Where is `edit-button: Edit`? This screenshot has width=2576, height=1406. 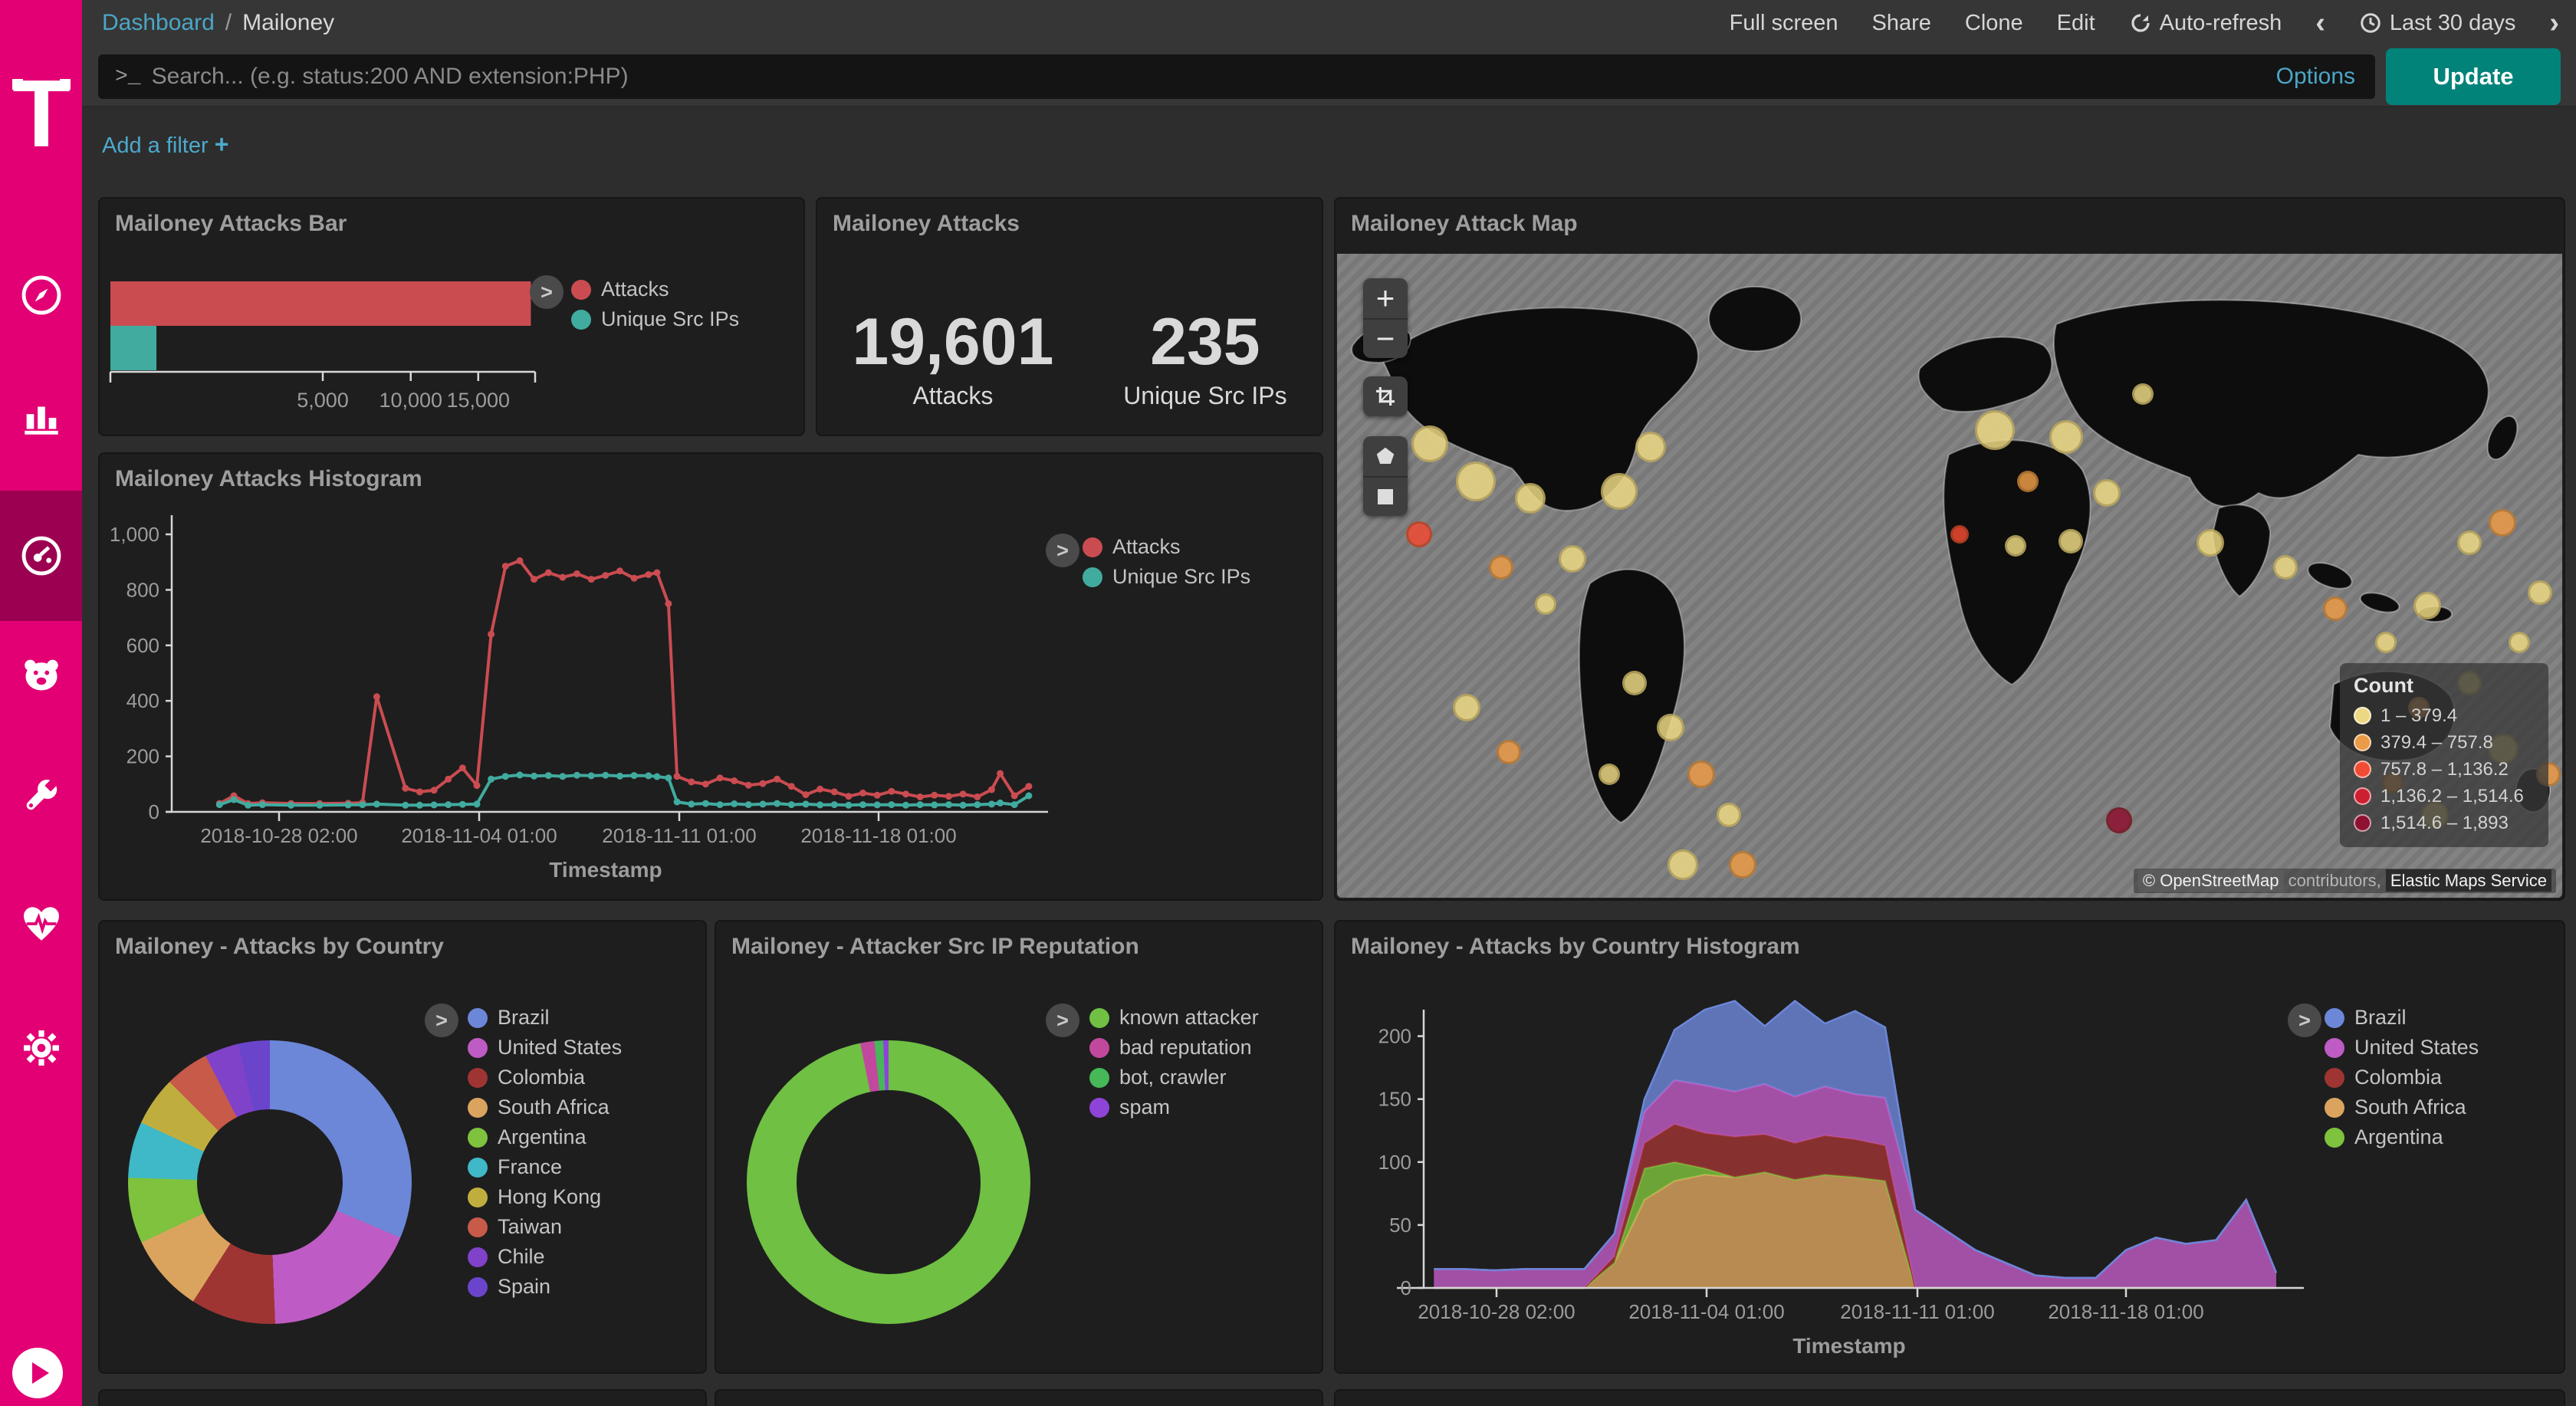
edit-button: Edit is located at coordinates (2076, 23).